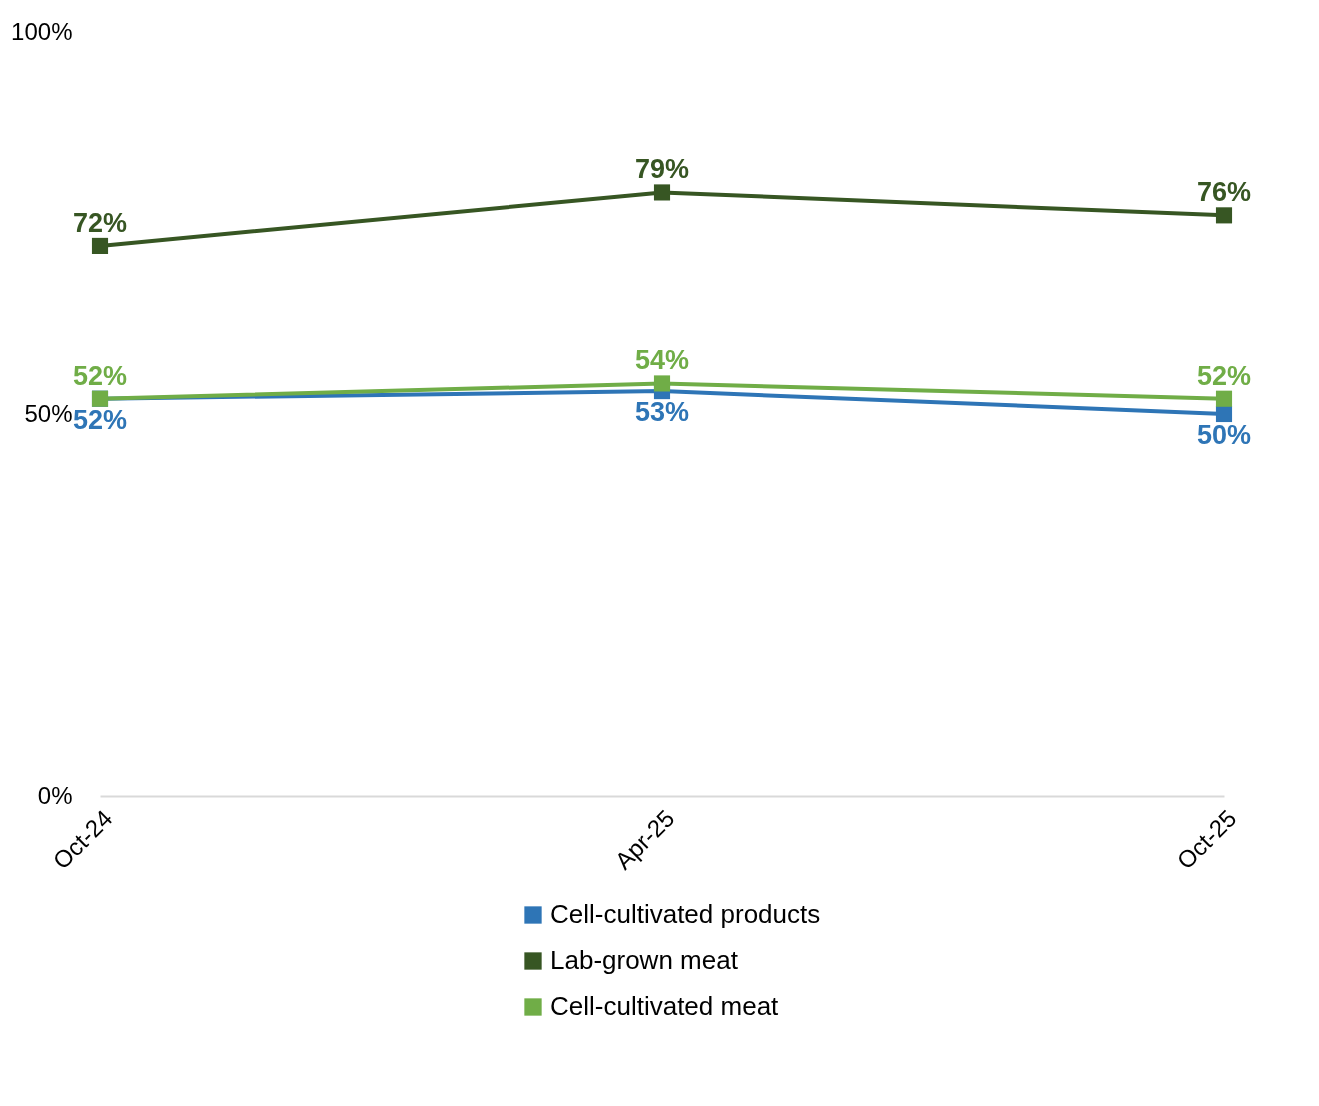 Image resolution: width=1319 pixels, height=1106 pixels. I want to click on data-label: 72%, so click(100, 222).